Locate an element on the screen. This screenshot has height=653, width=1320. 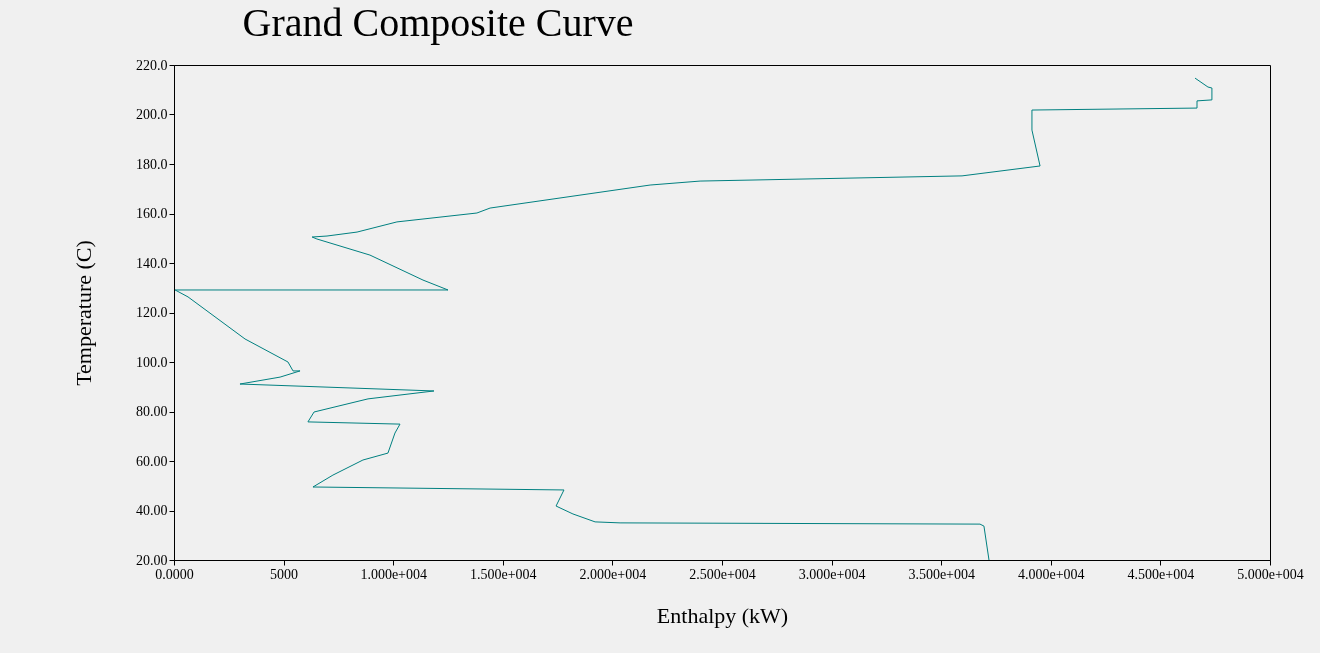
x-axis-title: Enthalpy (kW) is located at coordinates (722, 615).